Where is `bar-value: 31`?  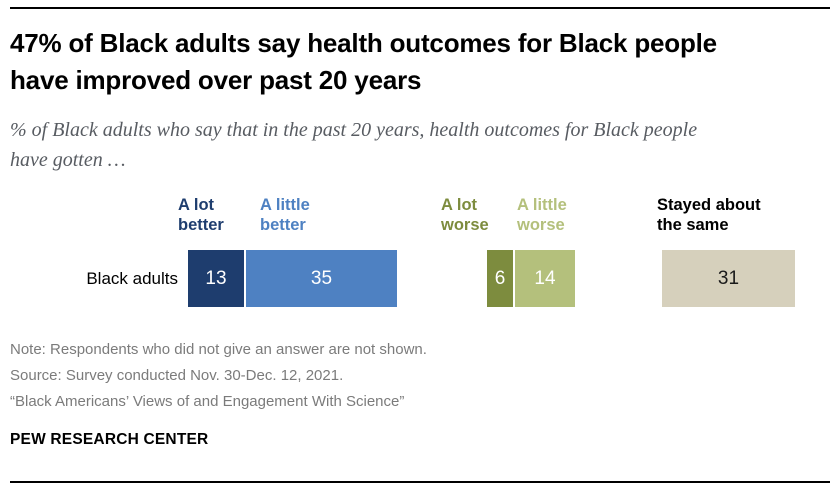 bar-value: 31 is located at coordinates (728, 278).